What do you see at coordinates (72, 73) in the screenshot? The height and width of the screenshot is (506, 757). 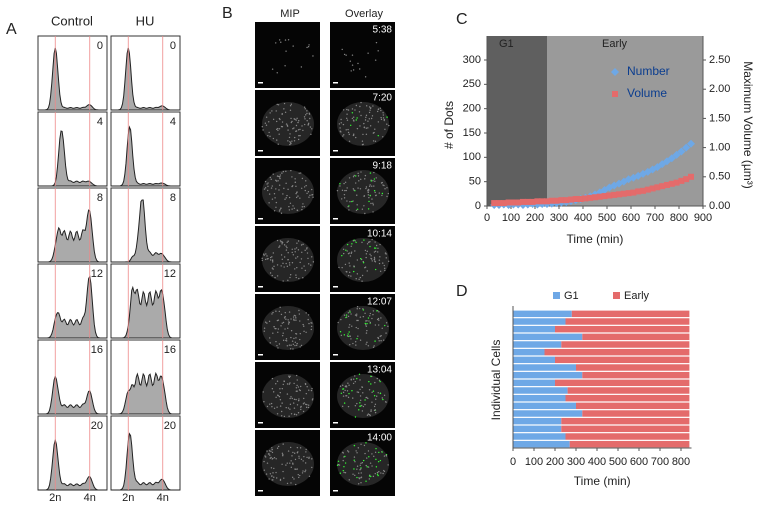 I see `histogram-frame` at bounding box center [72, 73].